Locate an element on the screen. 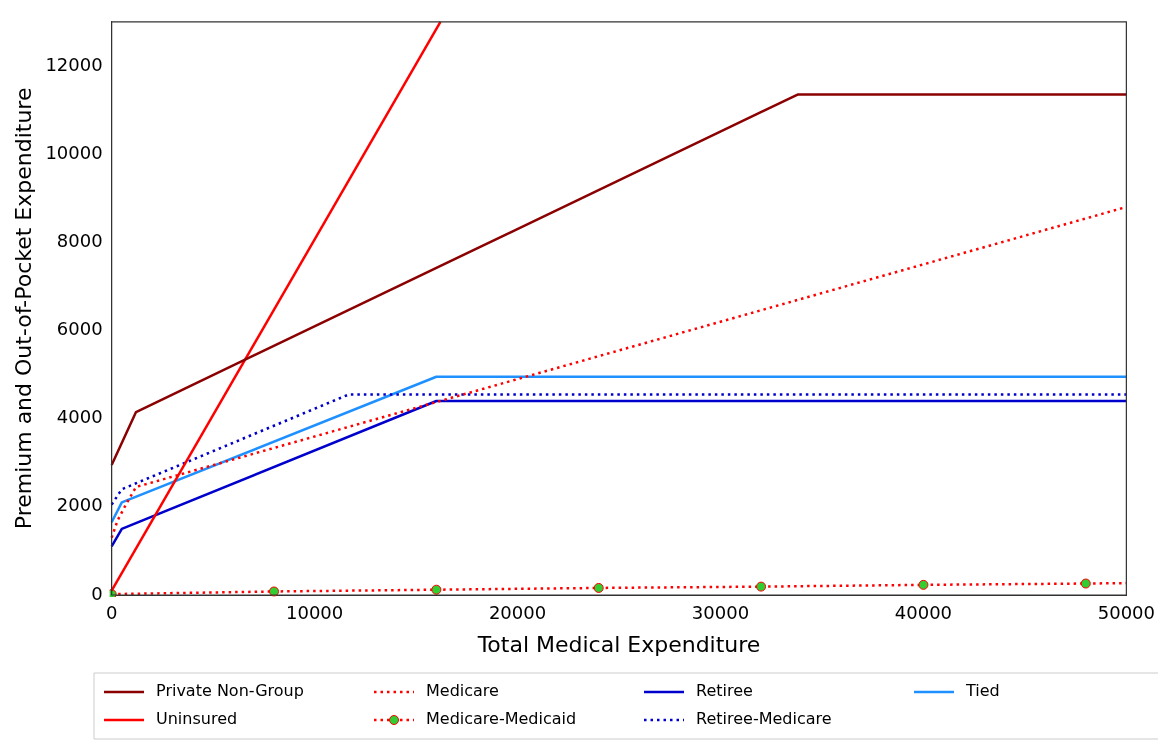 This screenshot has width=1169, height=752. legend-label: Uninsured is located at coordinates (197, 719).